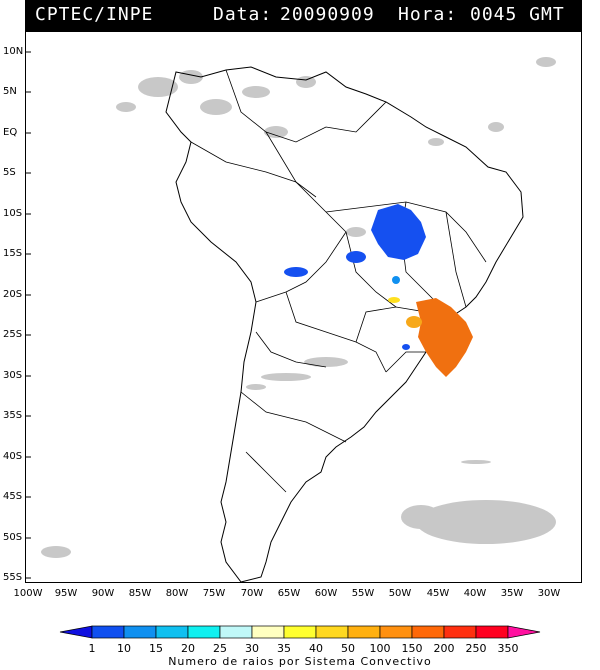 The height and width of the screenshot is (670, 600). I want to click on lon-label: 70W, so click(252, 593).